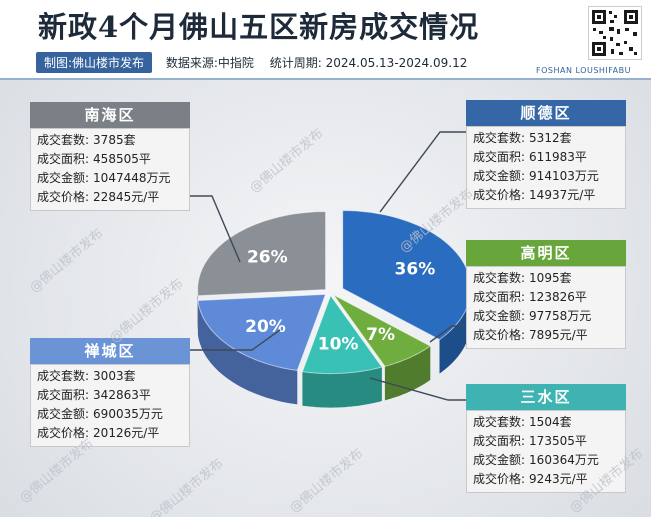  Describe the element at coordinates (562, 195) in the screenshot. I see `stat-value: 14937元/平` at that location.